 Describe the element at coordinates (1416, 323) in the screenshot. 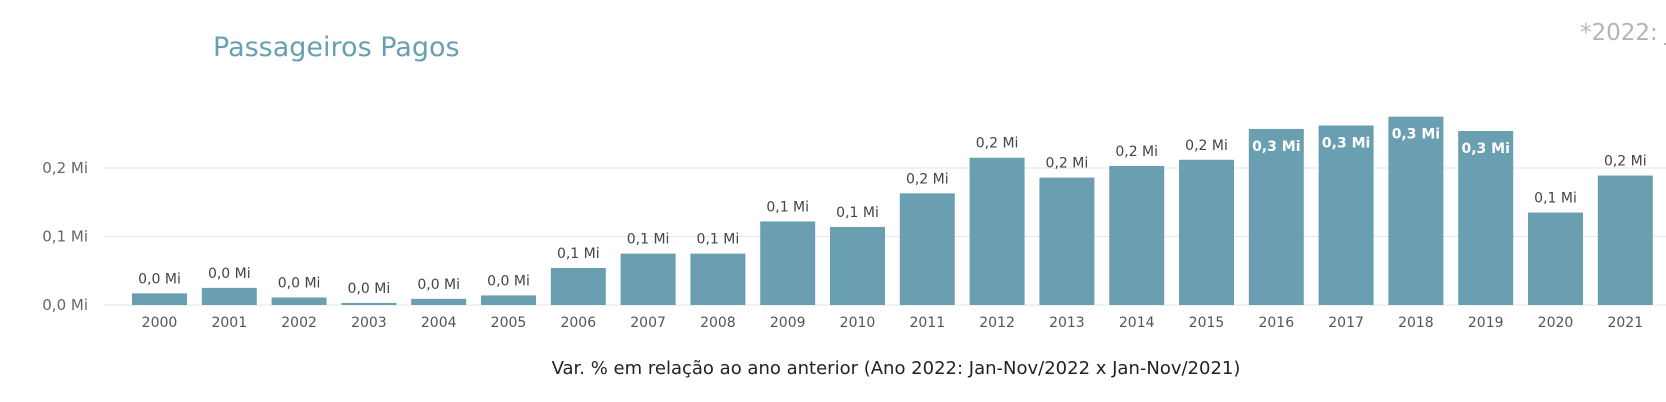

I see `x-tick-label: 2018` at that location.